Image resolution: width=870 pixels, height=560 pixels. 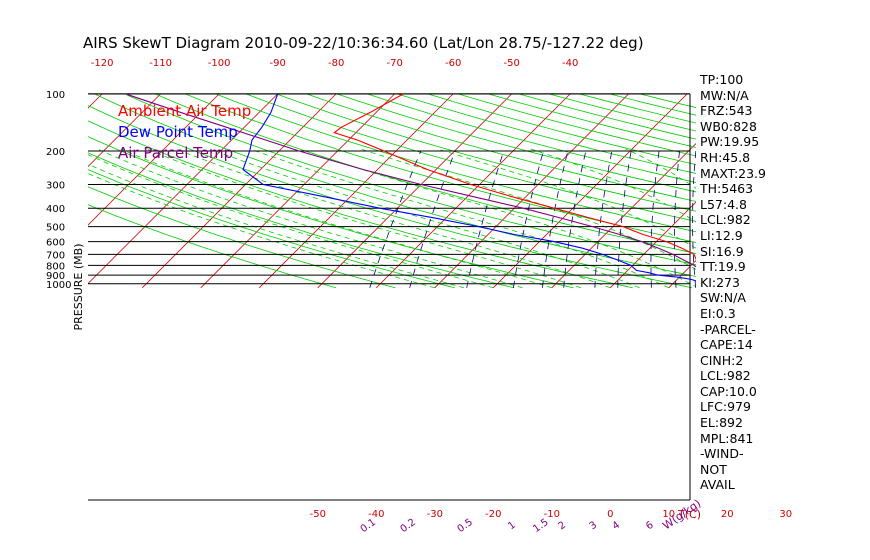 What do you see at coordinates (722, 454) in the screenshot?
I see `stat-entry: -WIND-` at bounding box center [722, 454].